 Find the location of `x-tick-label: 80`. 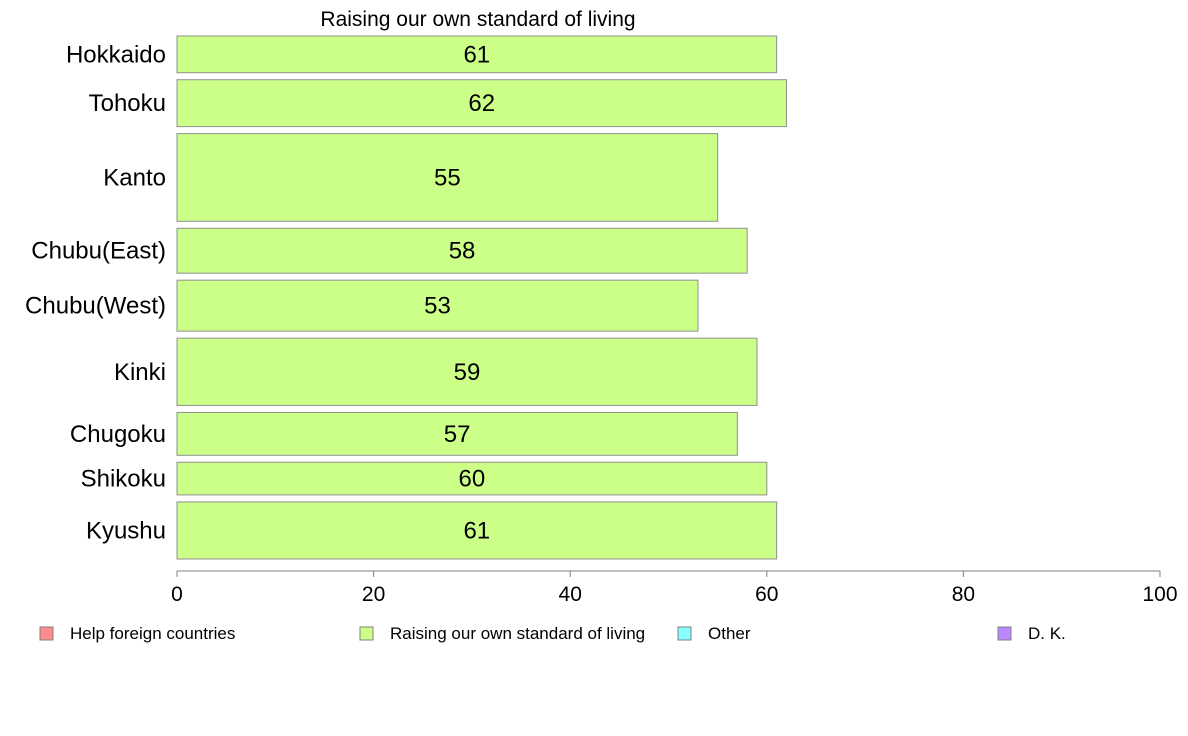

x-tick-label: 80 is located at coordinates (963, 594).